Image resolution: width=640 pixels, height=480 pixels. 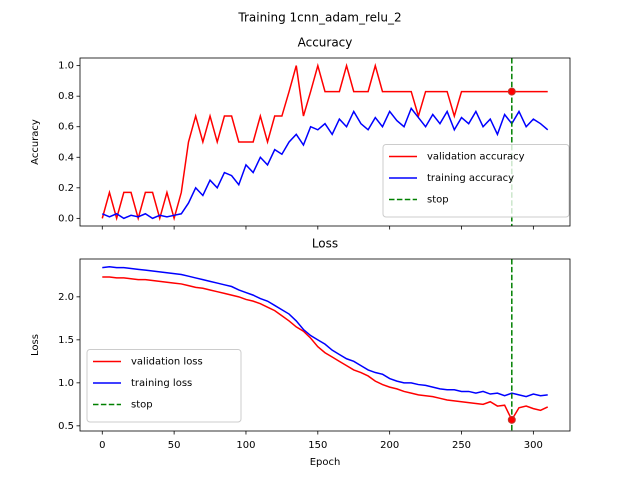 I want to click on y-axis-label: Accuracy, so click(x=35, y=142).